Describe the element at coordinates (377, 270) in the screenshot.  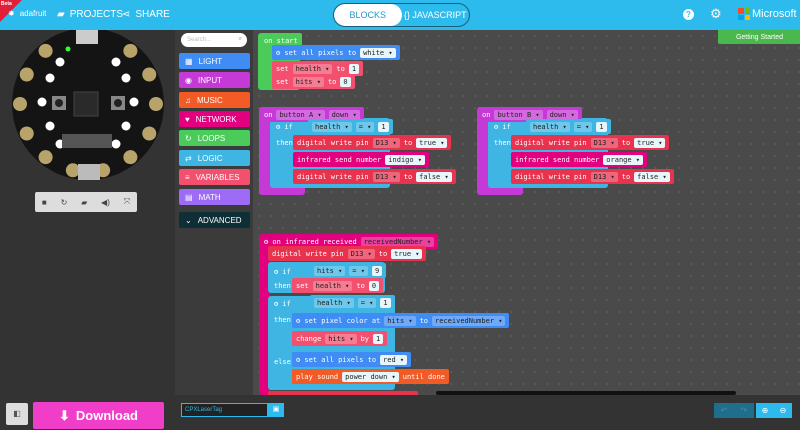
I see `block-field-dropdown: 9` at that location.